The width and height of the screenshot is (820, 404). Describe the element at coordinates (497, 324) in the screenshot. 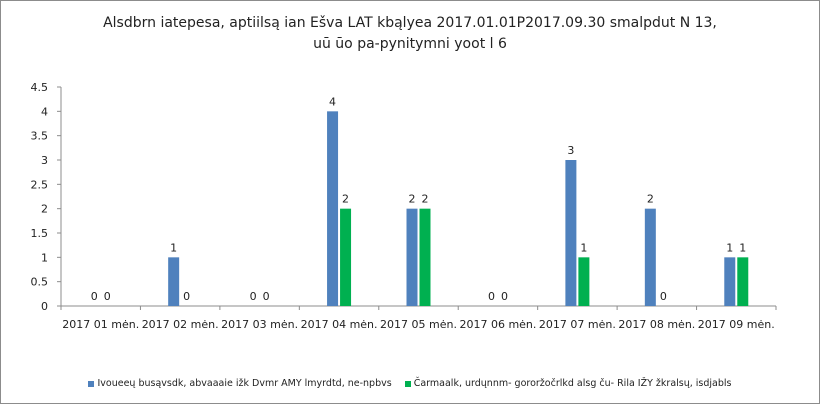

I see `x-tick-label: 2017 06 mėn.` at that location.